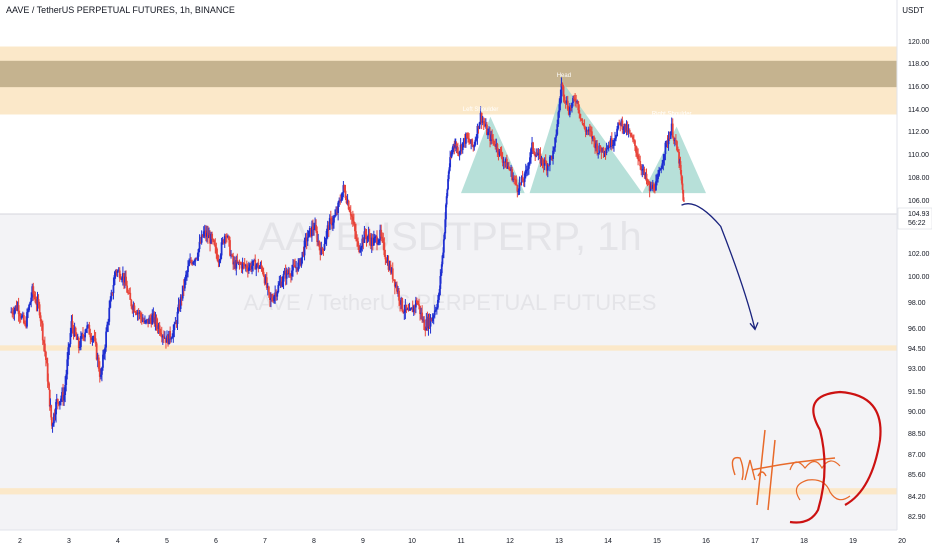  What do you see at coordinates (919, 254) in the screenshot?
I see `price-tick-label: 102.00` at bounding box center [919, 254].